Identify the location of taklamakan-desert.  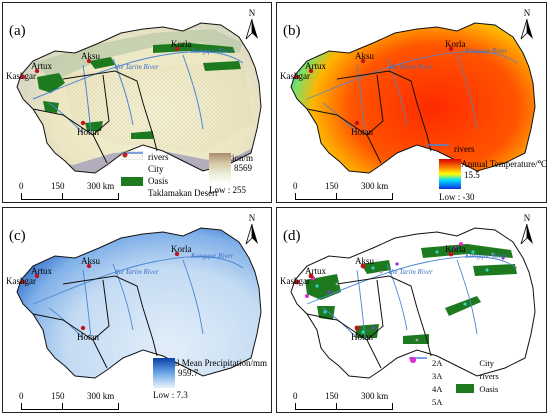
(158, 107).